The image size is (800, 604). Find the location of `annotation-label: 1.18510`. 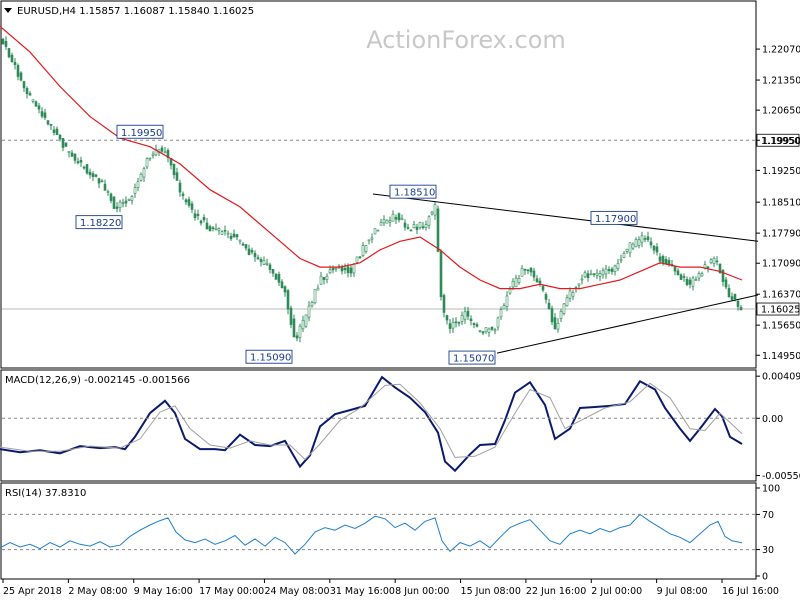

annotation-label: 1.18510 is located at coordinates (414, 193).